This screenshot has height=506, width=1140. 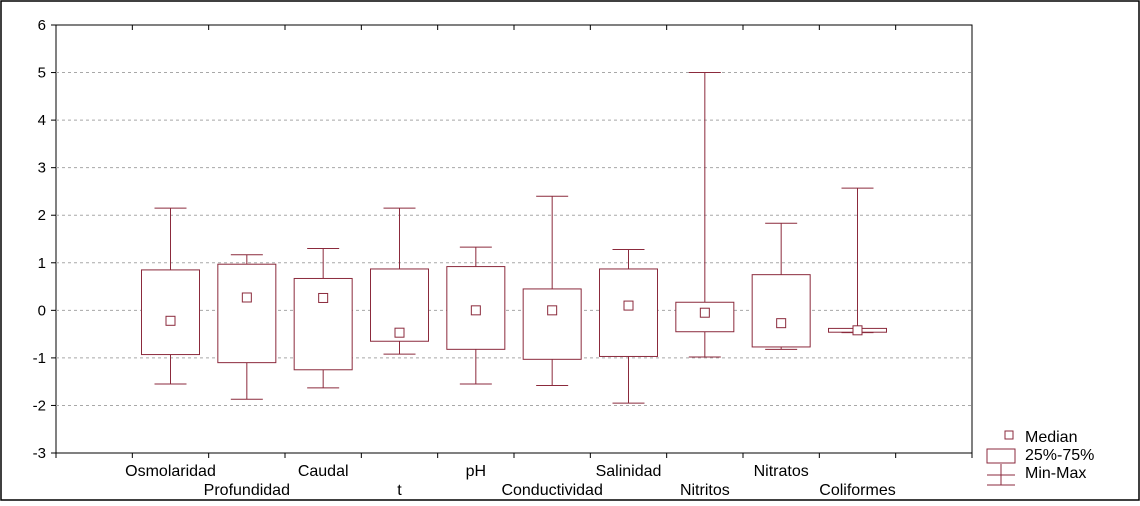 What do you see at coordinates (857, 261) in the screenshot?
I see `box-coliformes` at bounding box center [857, 261].